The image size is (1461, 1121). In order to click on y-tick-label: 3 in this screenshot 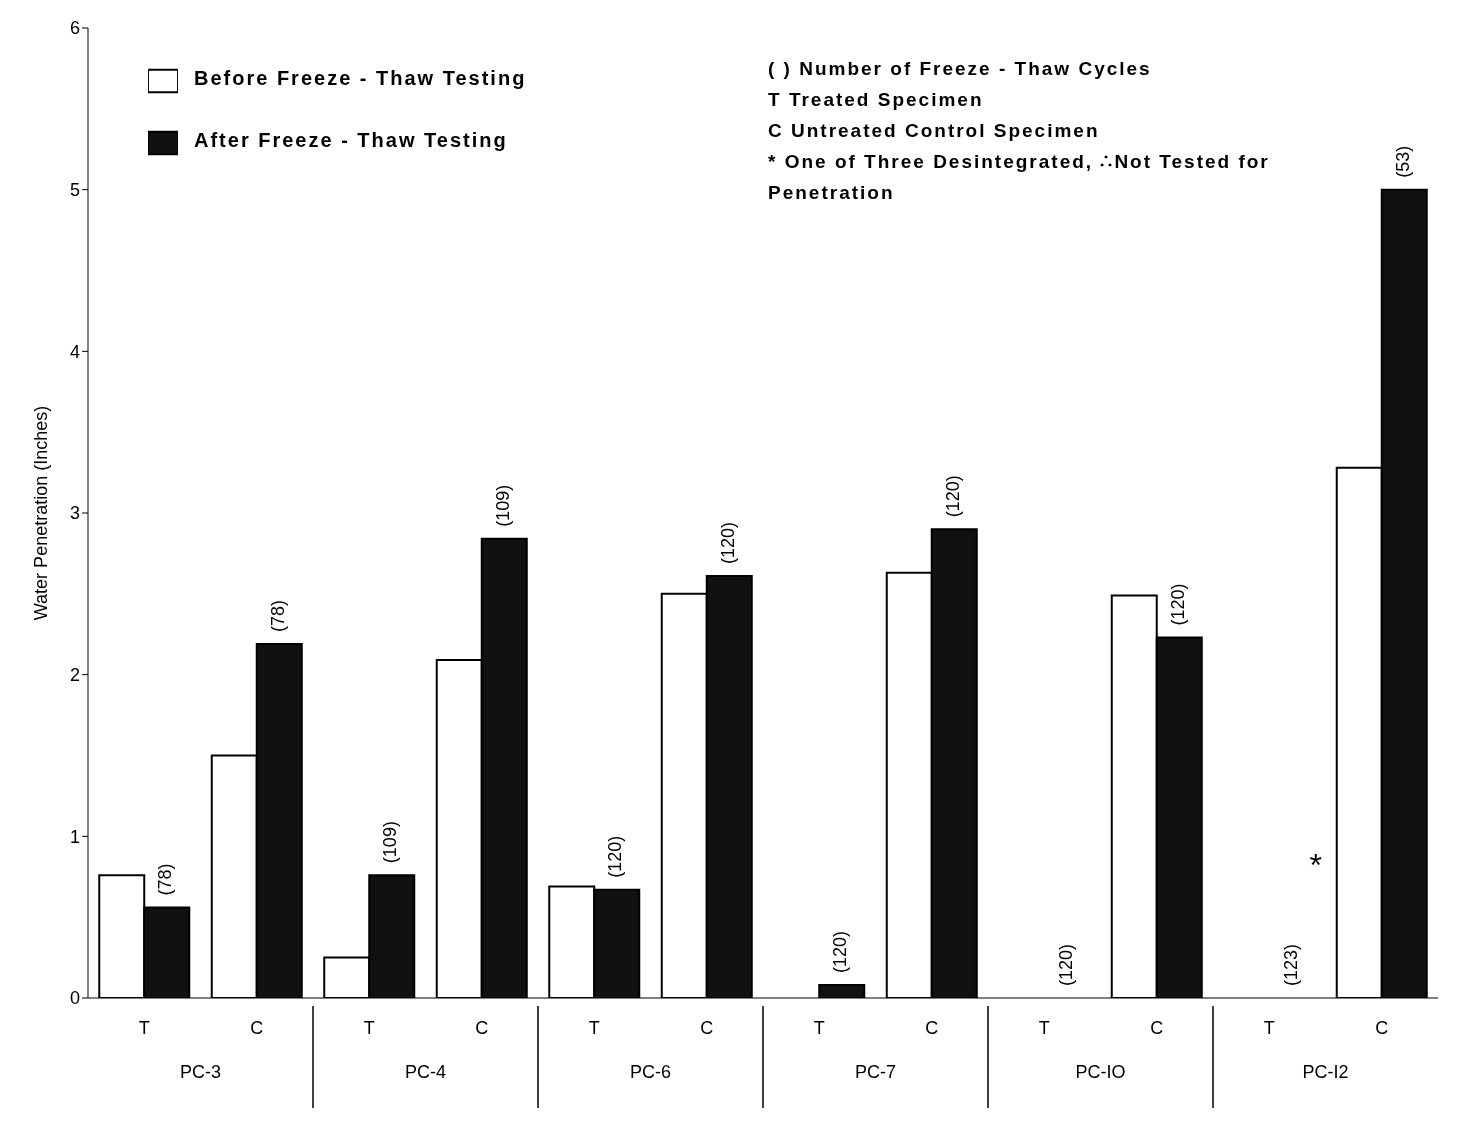, I will do `click(74, 513)`.